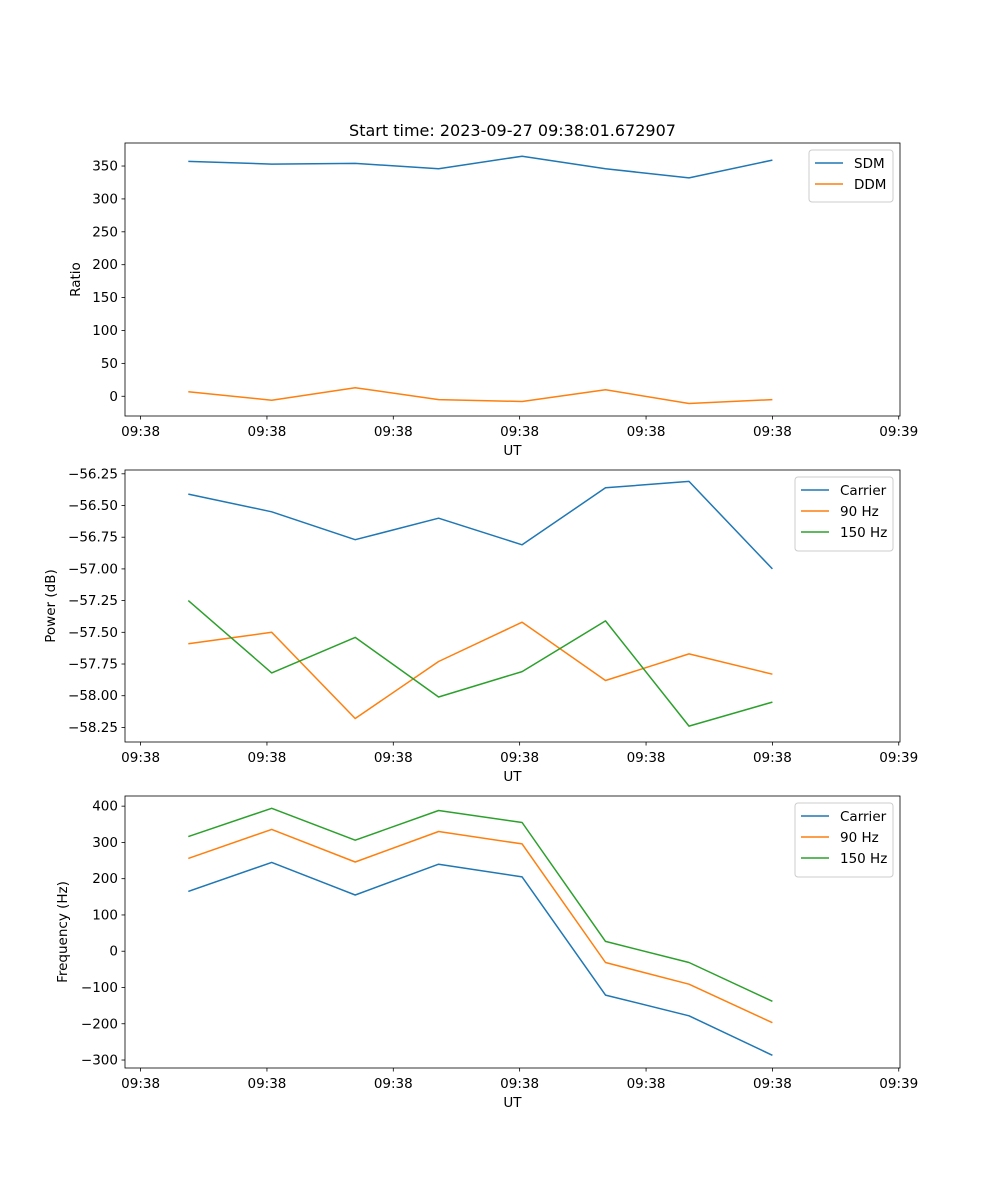 The image size is (1000, 1200). Describe the element at coordinates (99, 988) in the screenshot. I see `y-tick-label: −100` at that location.